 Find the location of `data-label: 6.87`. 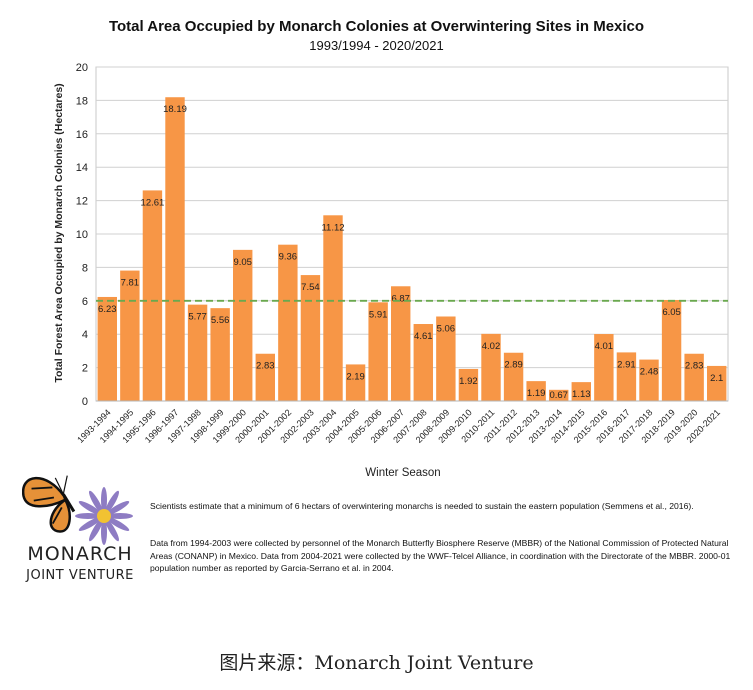

data-label: 6.87 is located at coordinates (400, 298).